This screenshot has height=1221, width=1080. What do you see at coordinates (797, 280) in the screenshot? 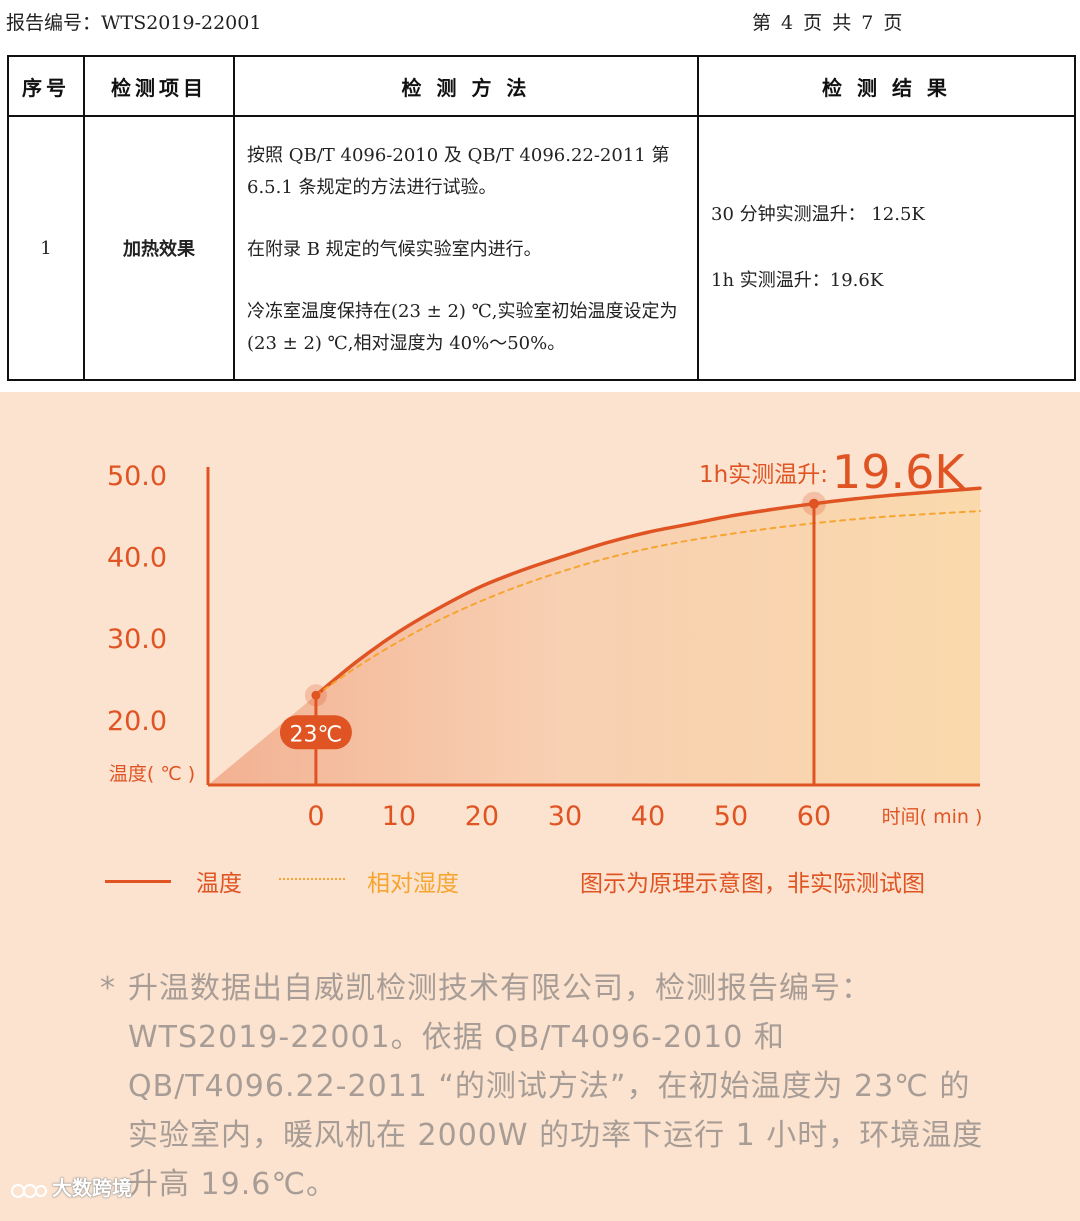
I see `result-line: 1h 实测温升：19.6K` at bounding box center [797, 280].